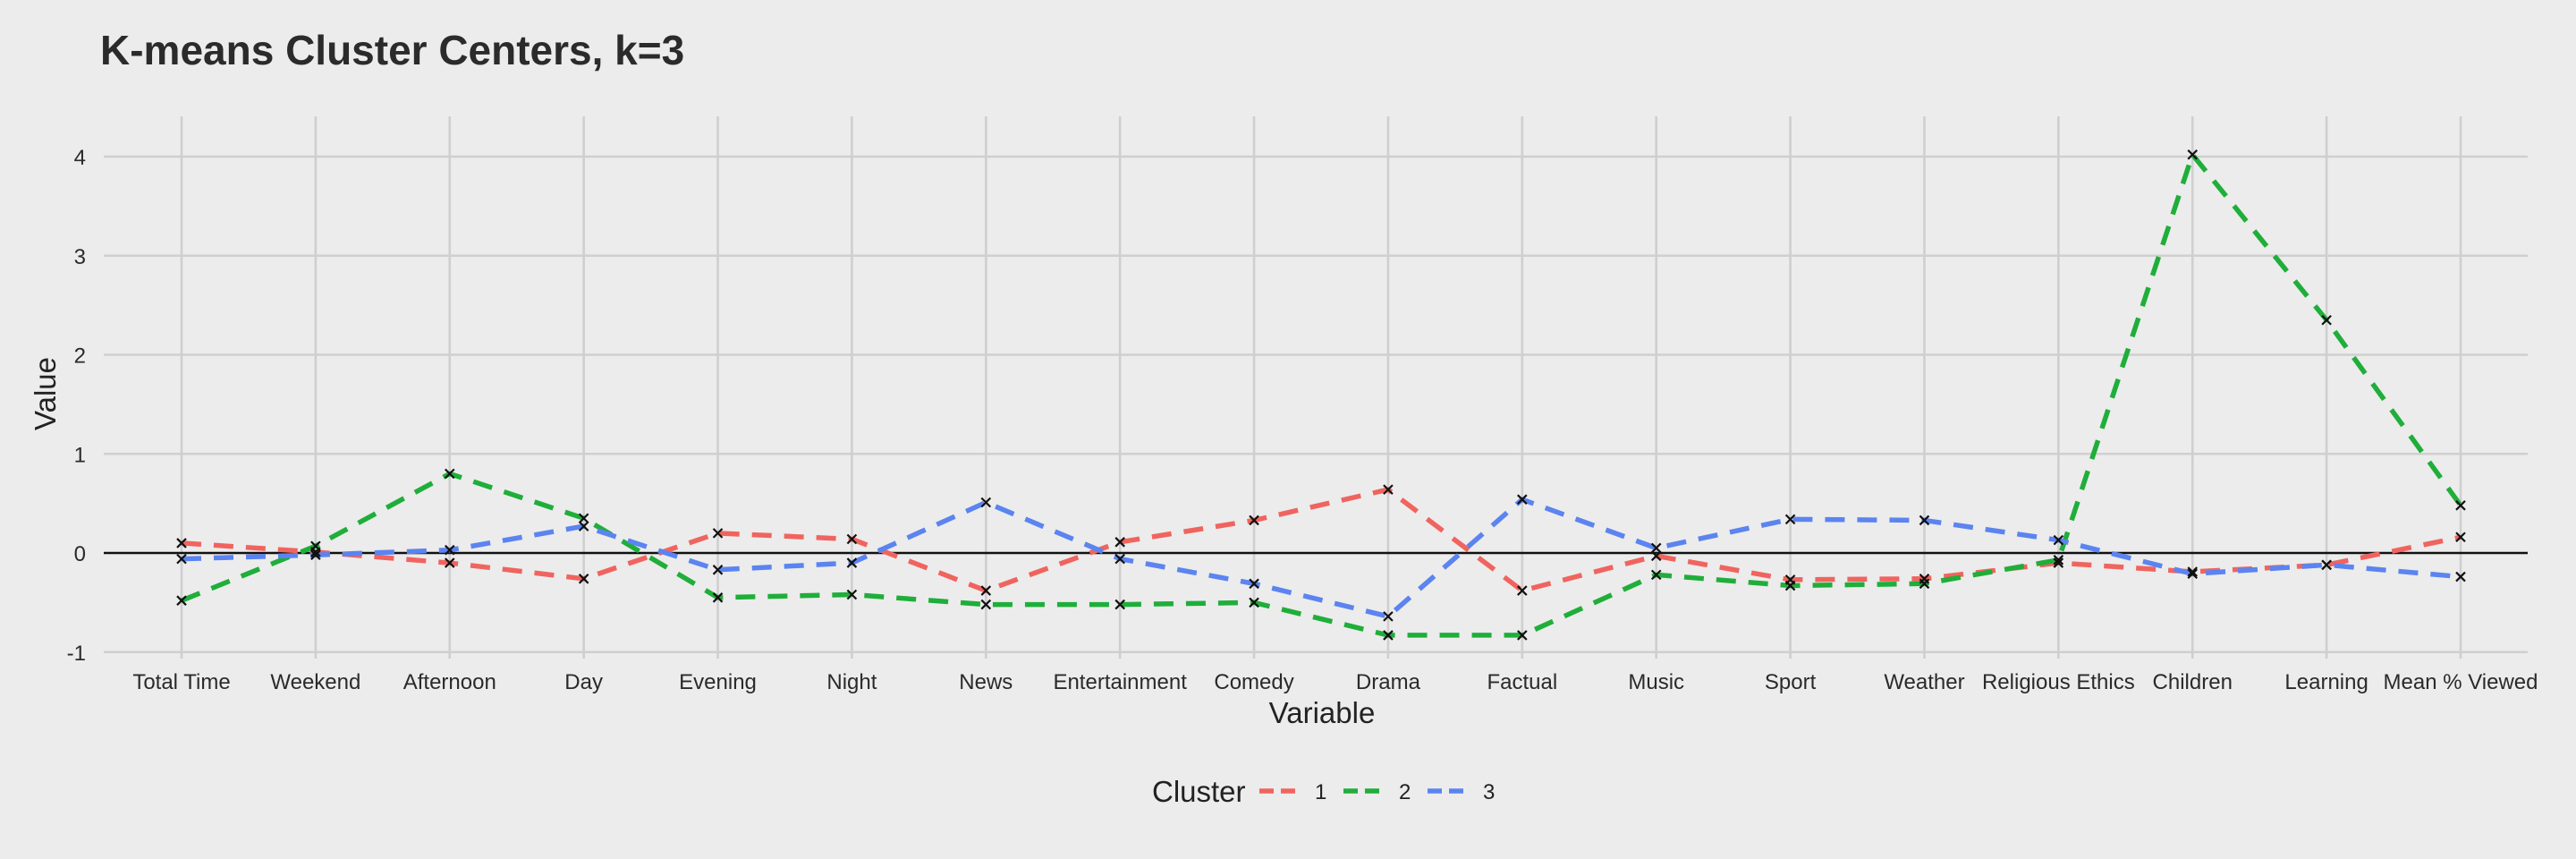 Image resolution: width=2576 pixels, height=859 pixels. What do you see at coordinates (851, 682) in the screenshot?
I see `x-tick-label: Night` at bounding box center [851, 682].